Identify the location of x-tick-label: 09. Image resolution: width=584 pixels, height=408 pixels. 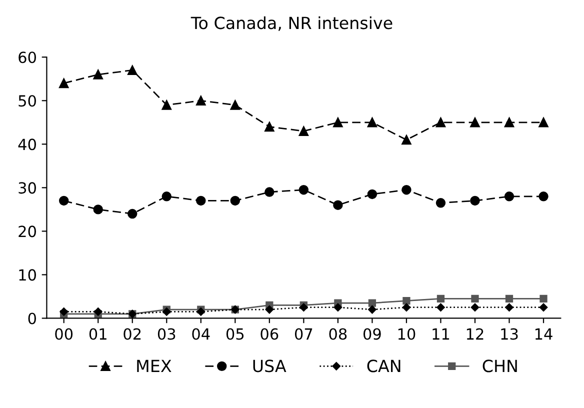
(372, 334).